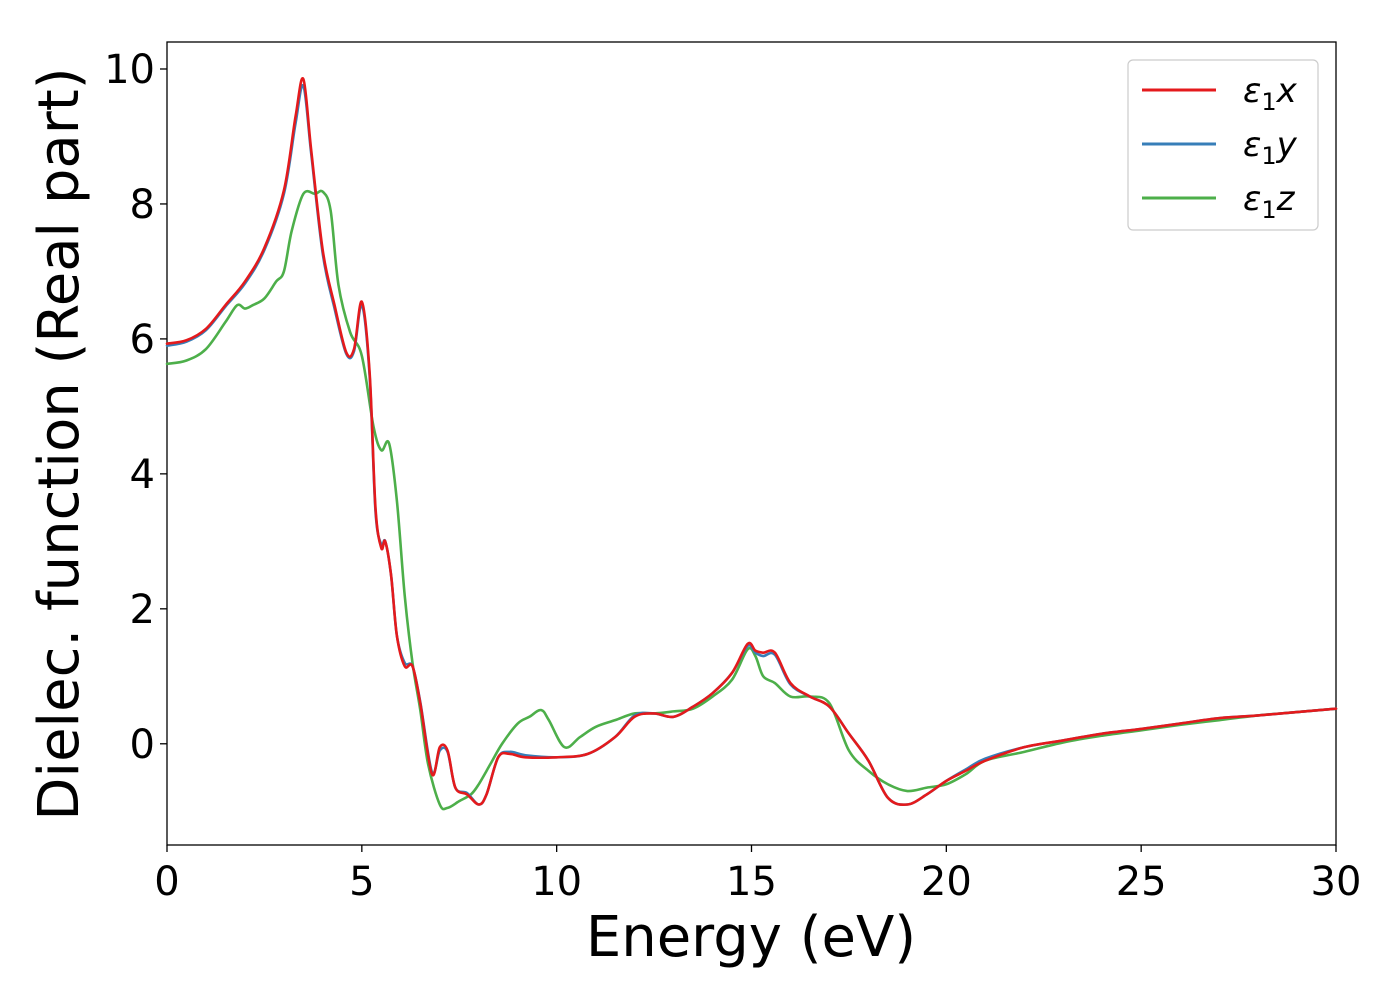 This screenshot has height=1000, width=1400. What do you see at coordinates (142, 745) in the screenshot?
I see `y-tick-label: 0` at bounding box center [142, 745].